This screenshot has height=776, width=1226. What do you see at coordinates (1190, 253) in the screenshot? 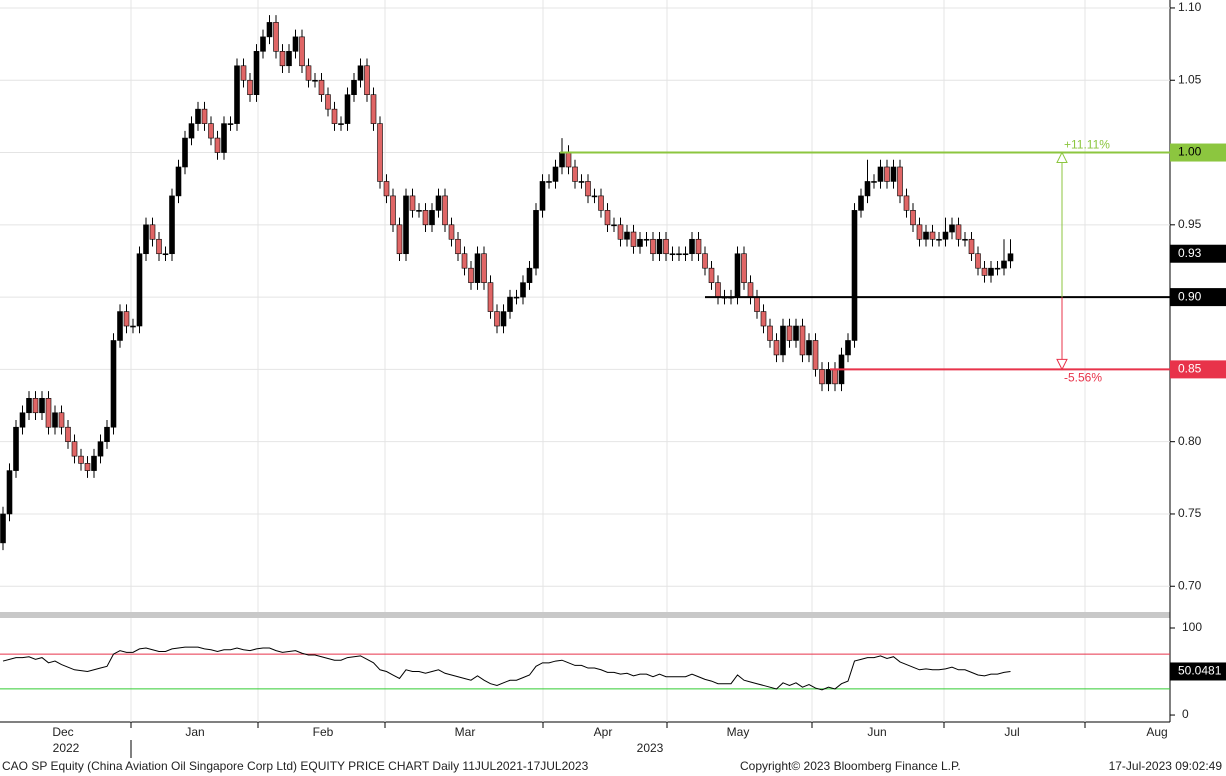
I see `last-price-label: 0.93` at bounding box center [1190, 253].